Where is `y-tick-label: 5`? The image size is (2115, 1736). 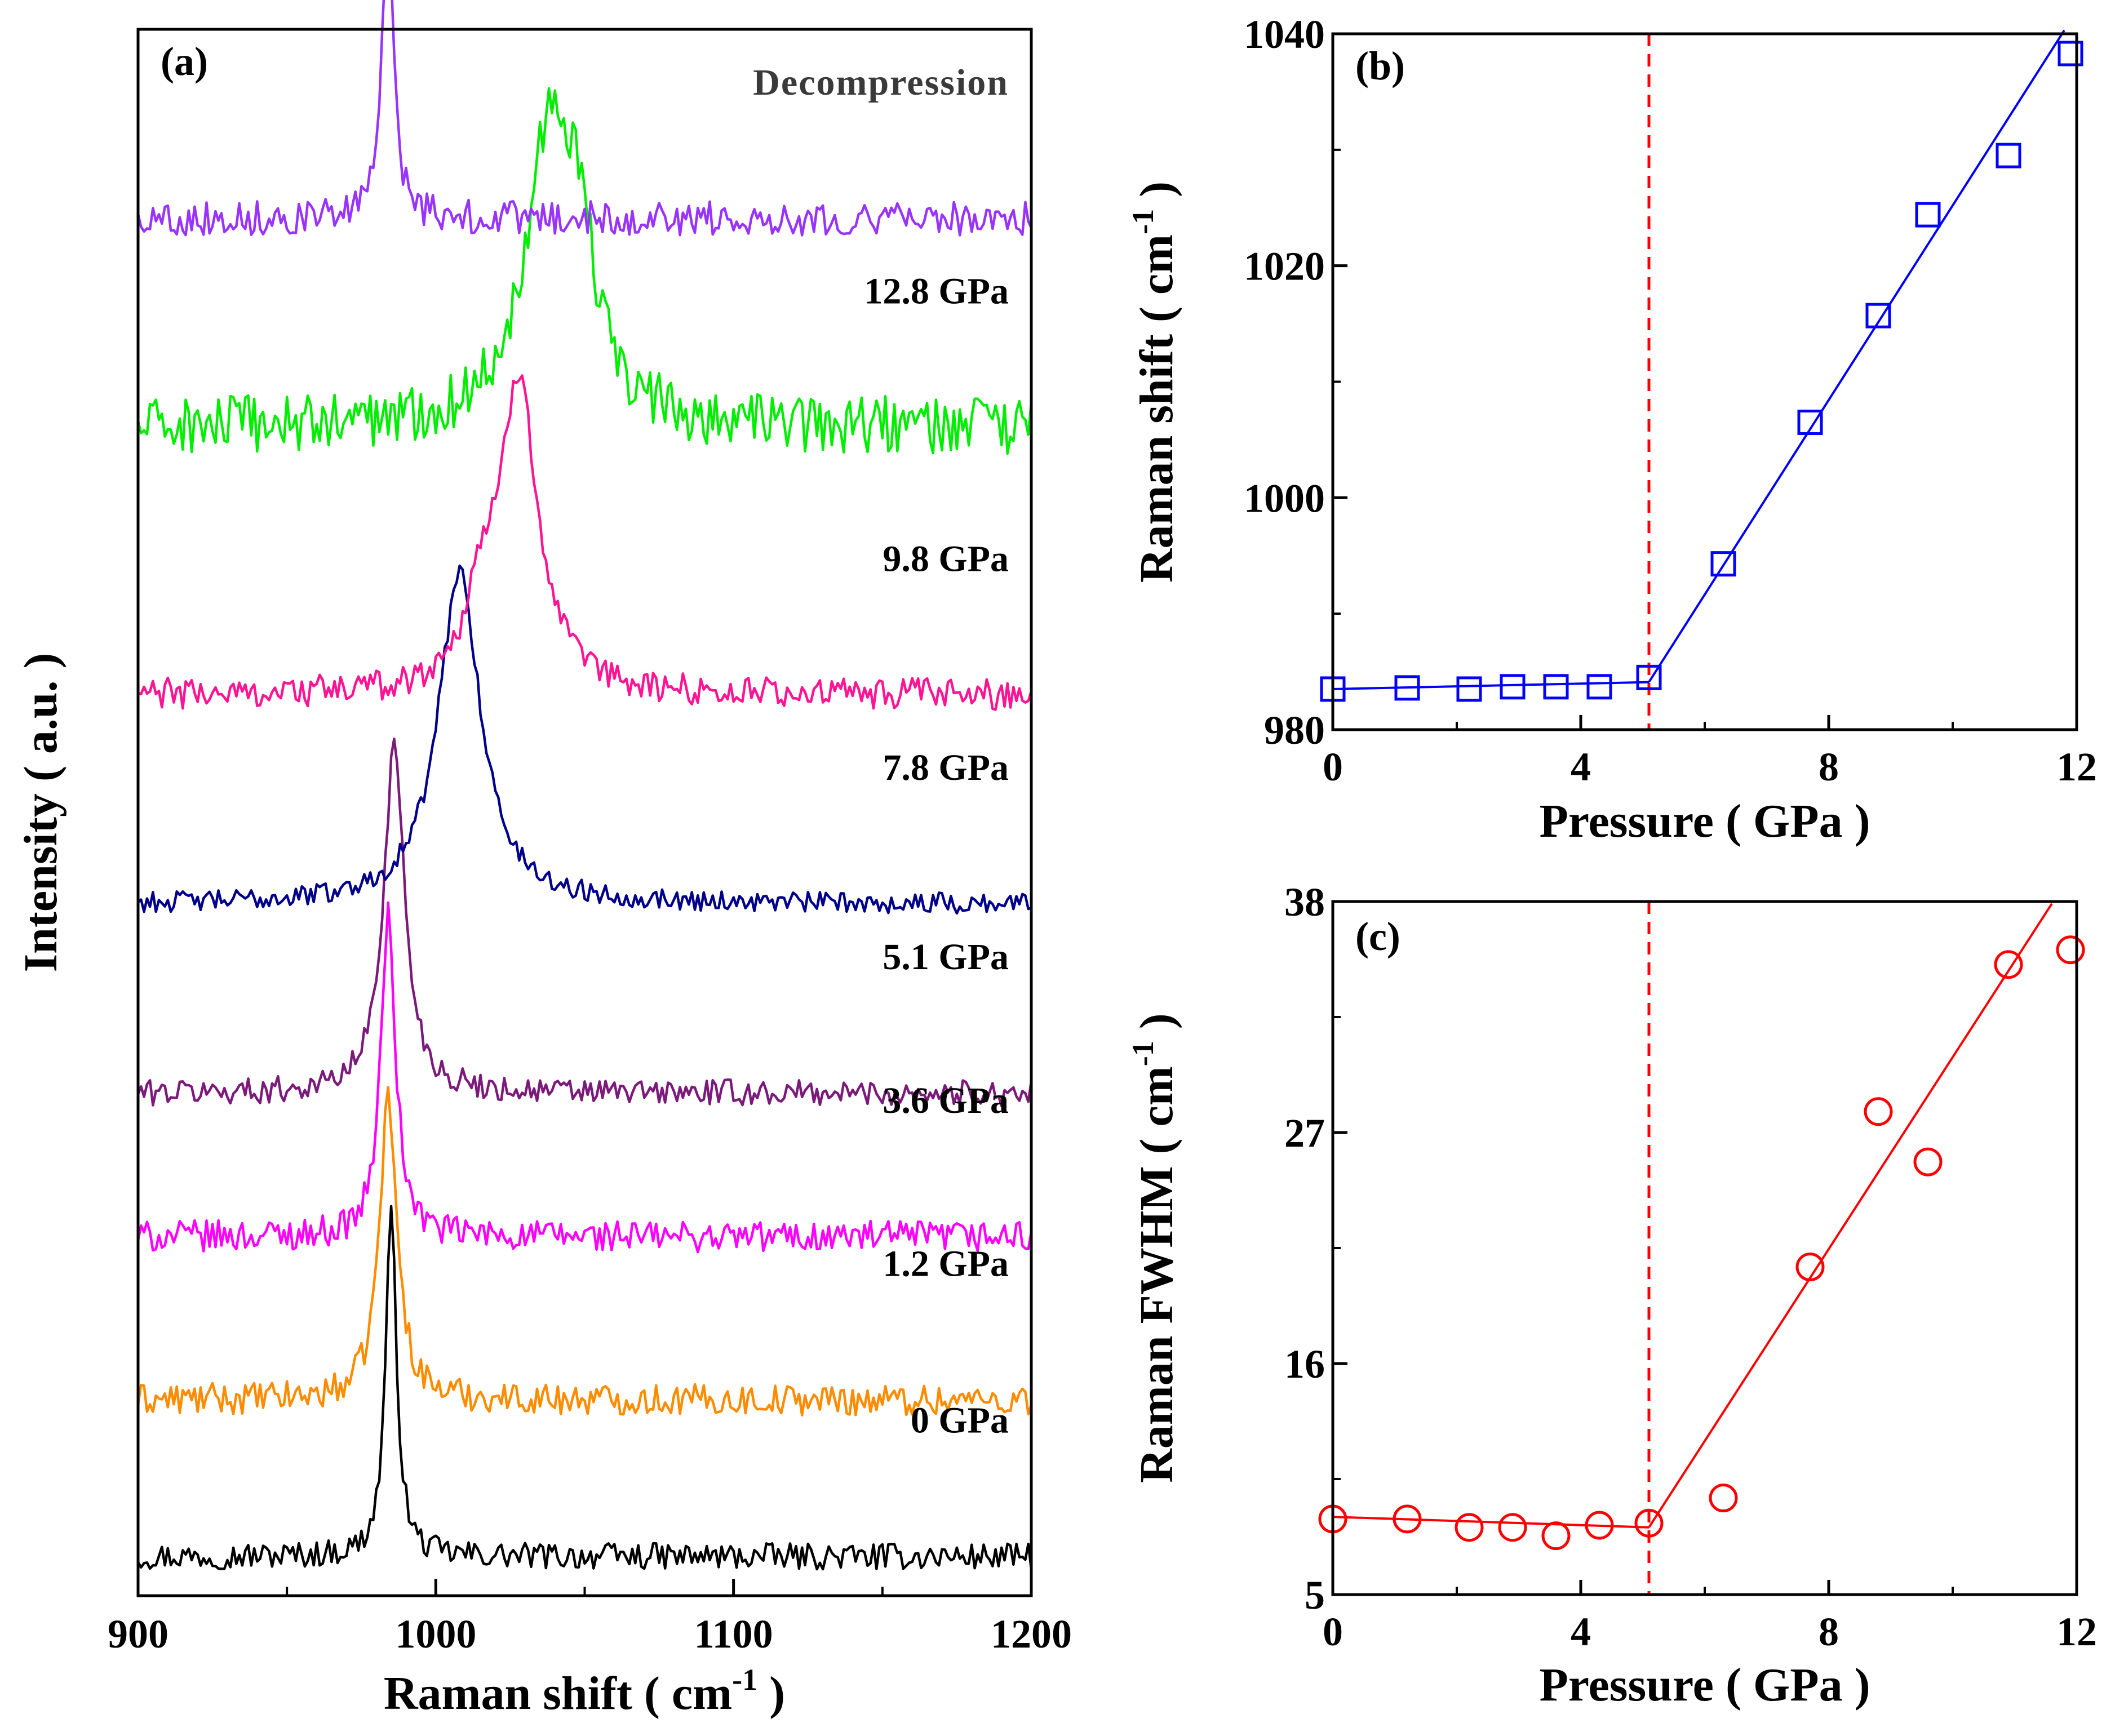
y-tick-label: 5 is located at coordinates (1315, 1595).